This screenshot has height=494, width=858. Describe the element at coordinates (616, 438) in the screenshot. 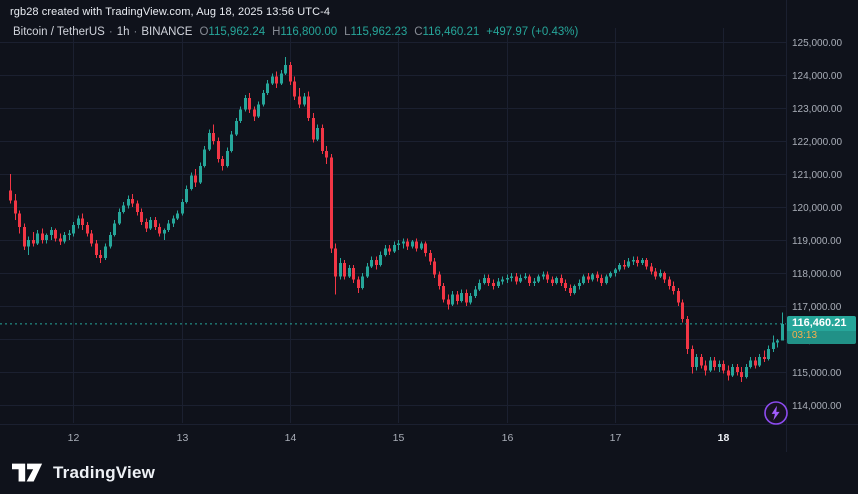

I see `time-tick-label: 17` at that location.